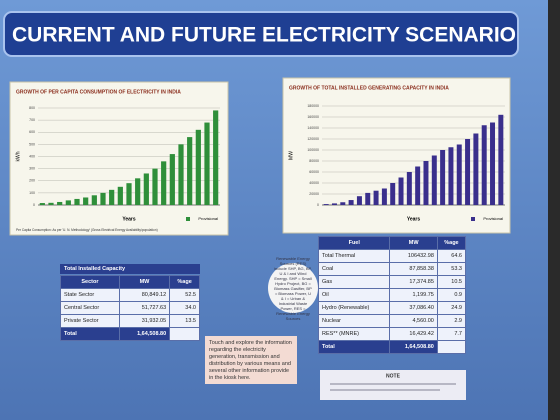 The image size is (560, 420). What do you see at coordinates (354, 269) in the screenshot?
I see `table-cell: Coal` at bounding box center [354, 269].